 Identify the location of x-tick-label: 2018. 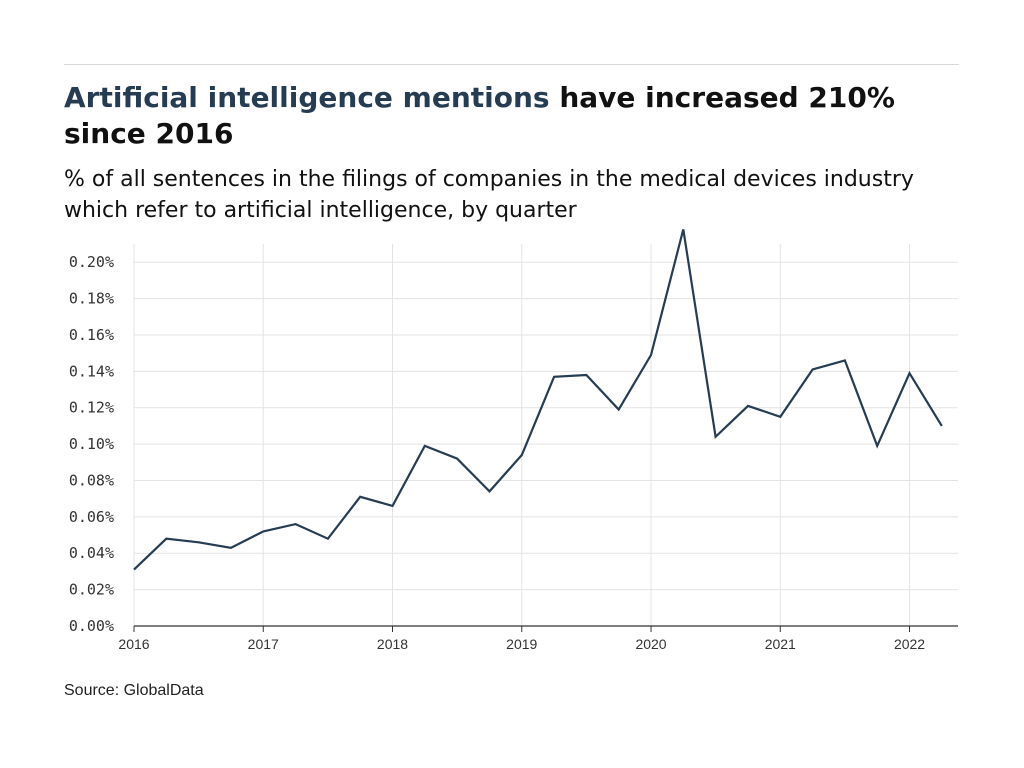
(392, 644).